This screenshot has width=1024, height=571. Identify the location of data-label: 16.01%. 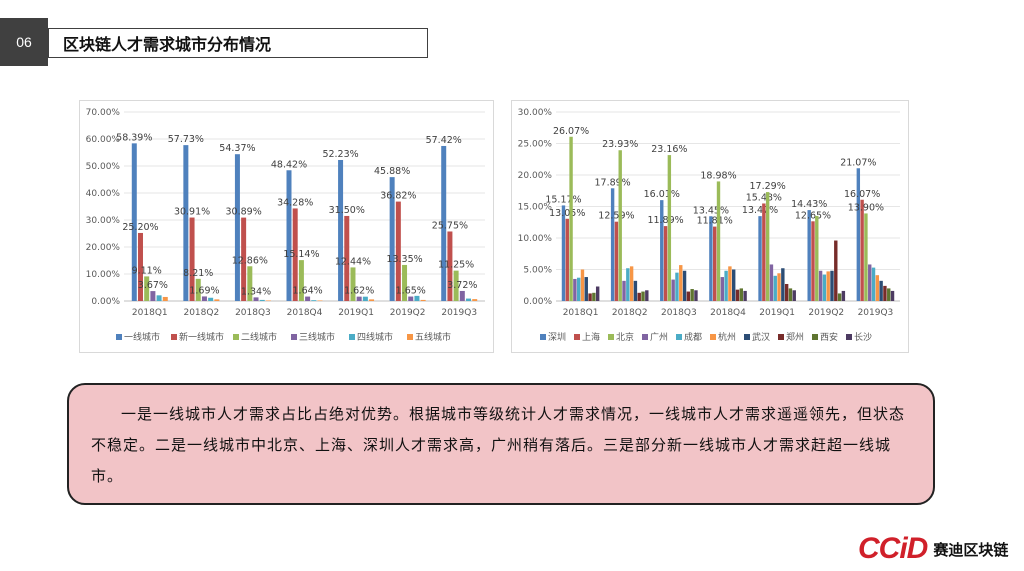
(662, 194).